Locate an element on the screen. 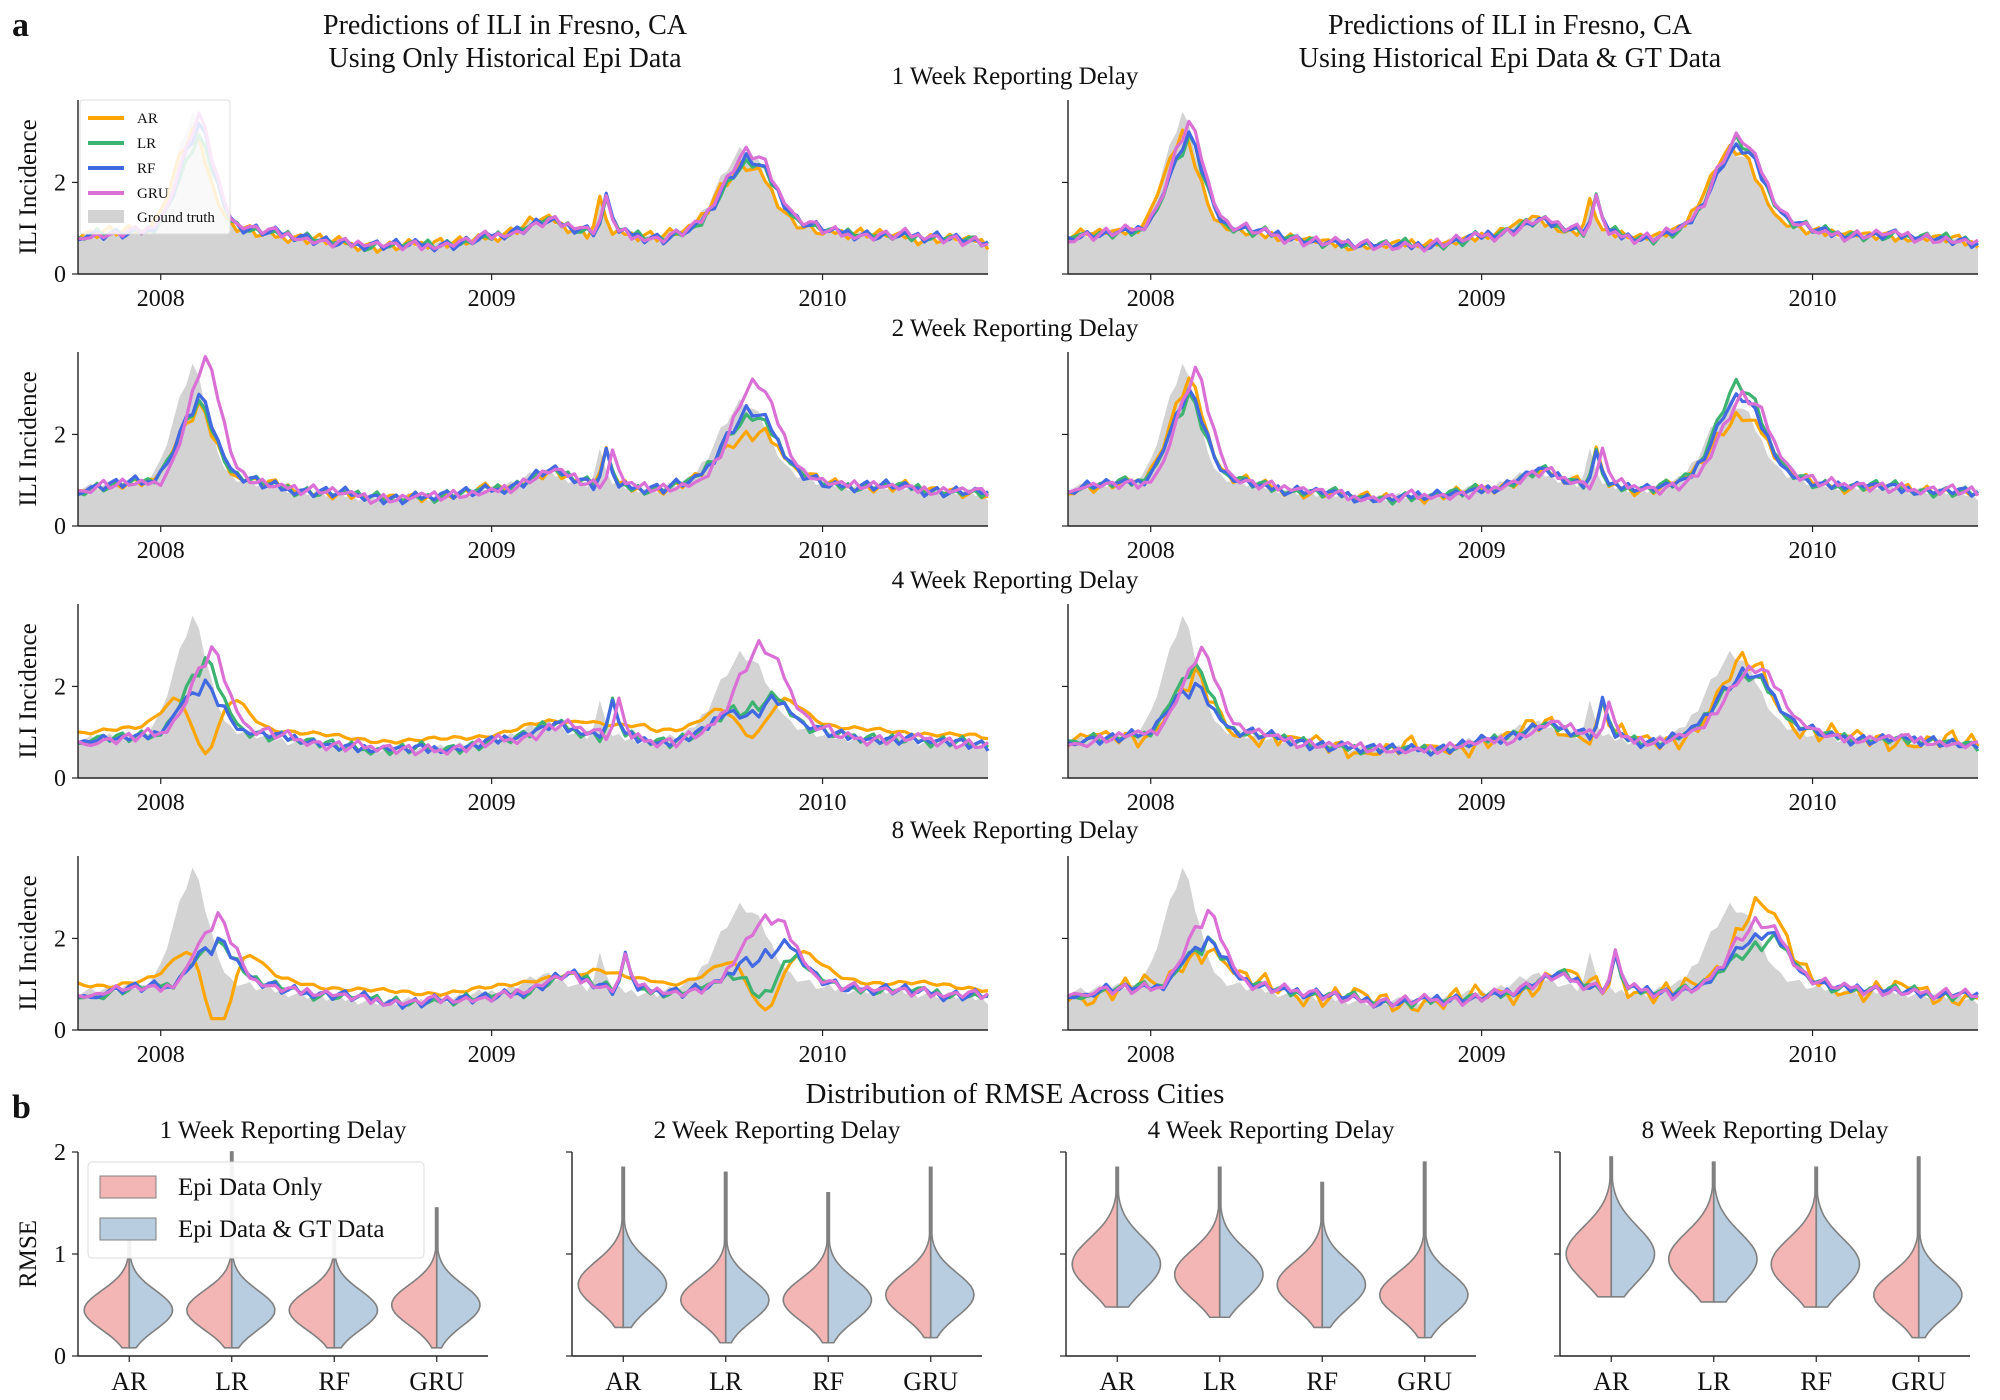  legend-b-frame is located at coordinates (256, 1210).